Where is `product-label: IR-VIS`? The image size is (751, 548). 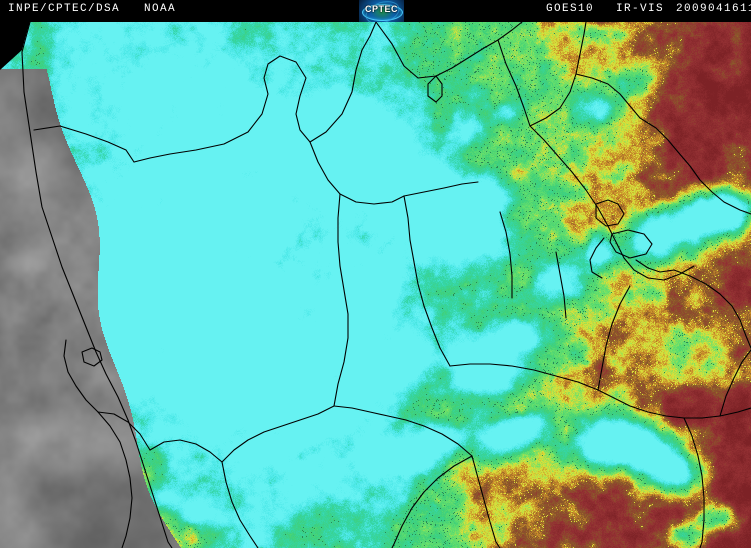 product-label: IR-VIS is located at coordinates (640, 9).